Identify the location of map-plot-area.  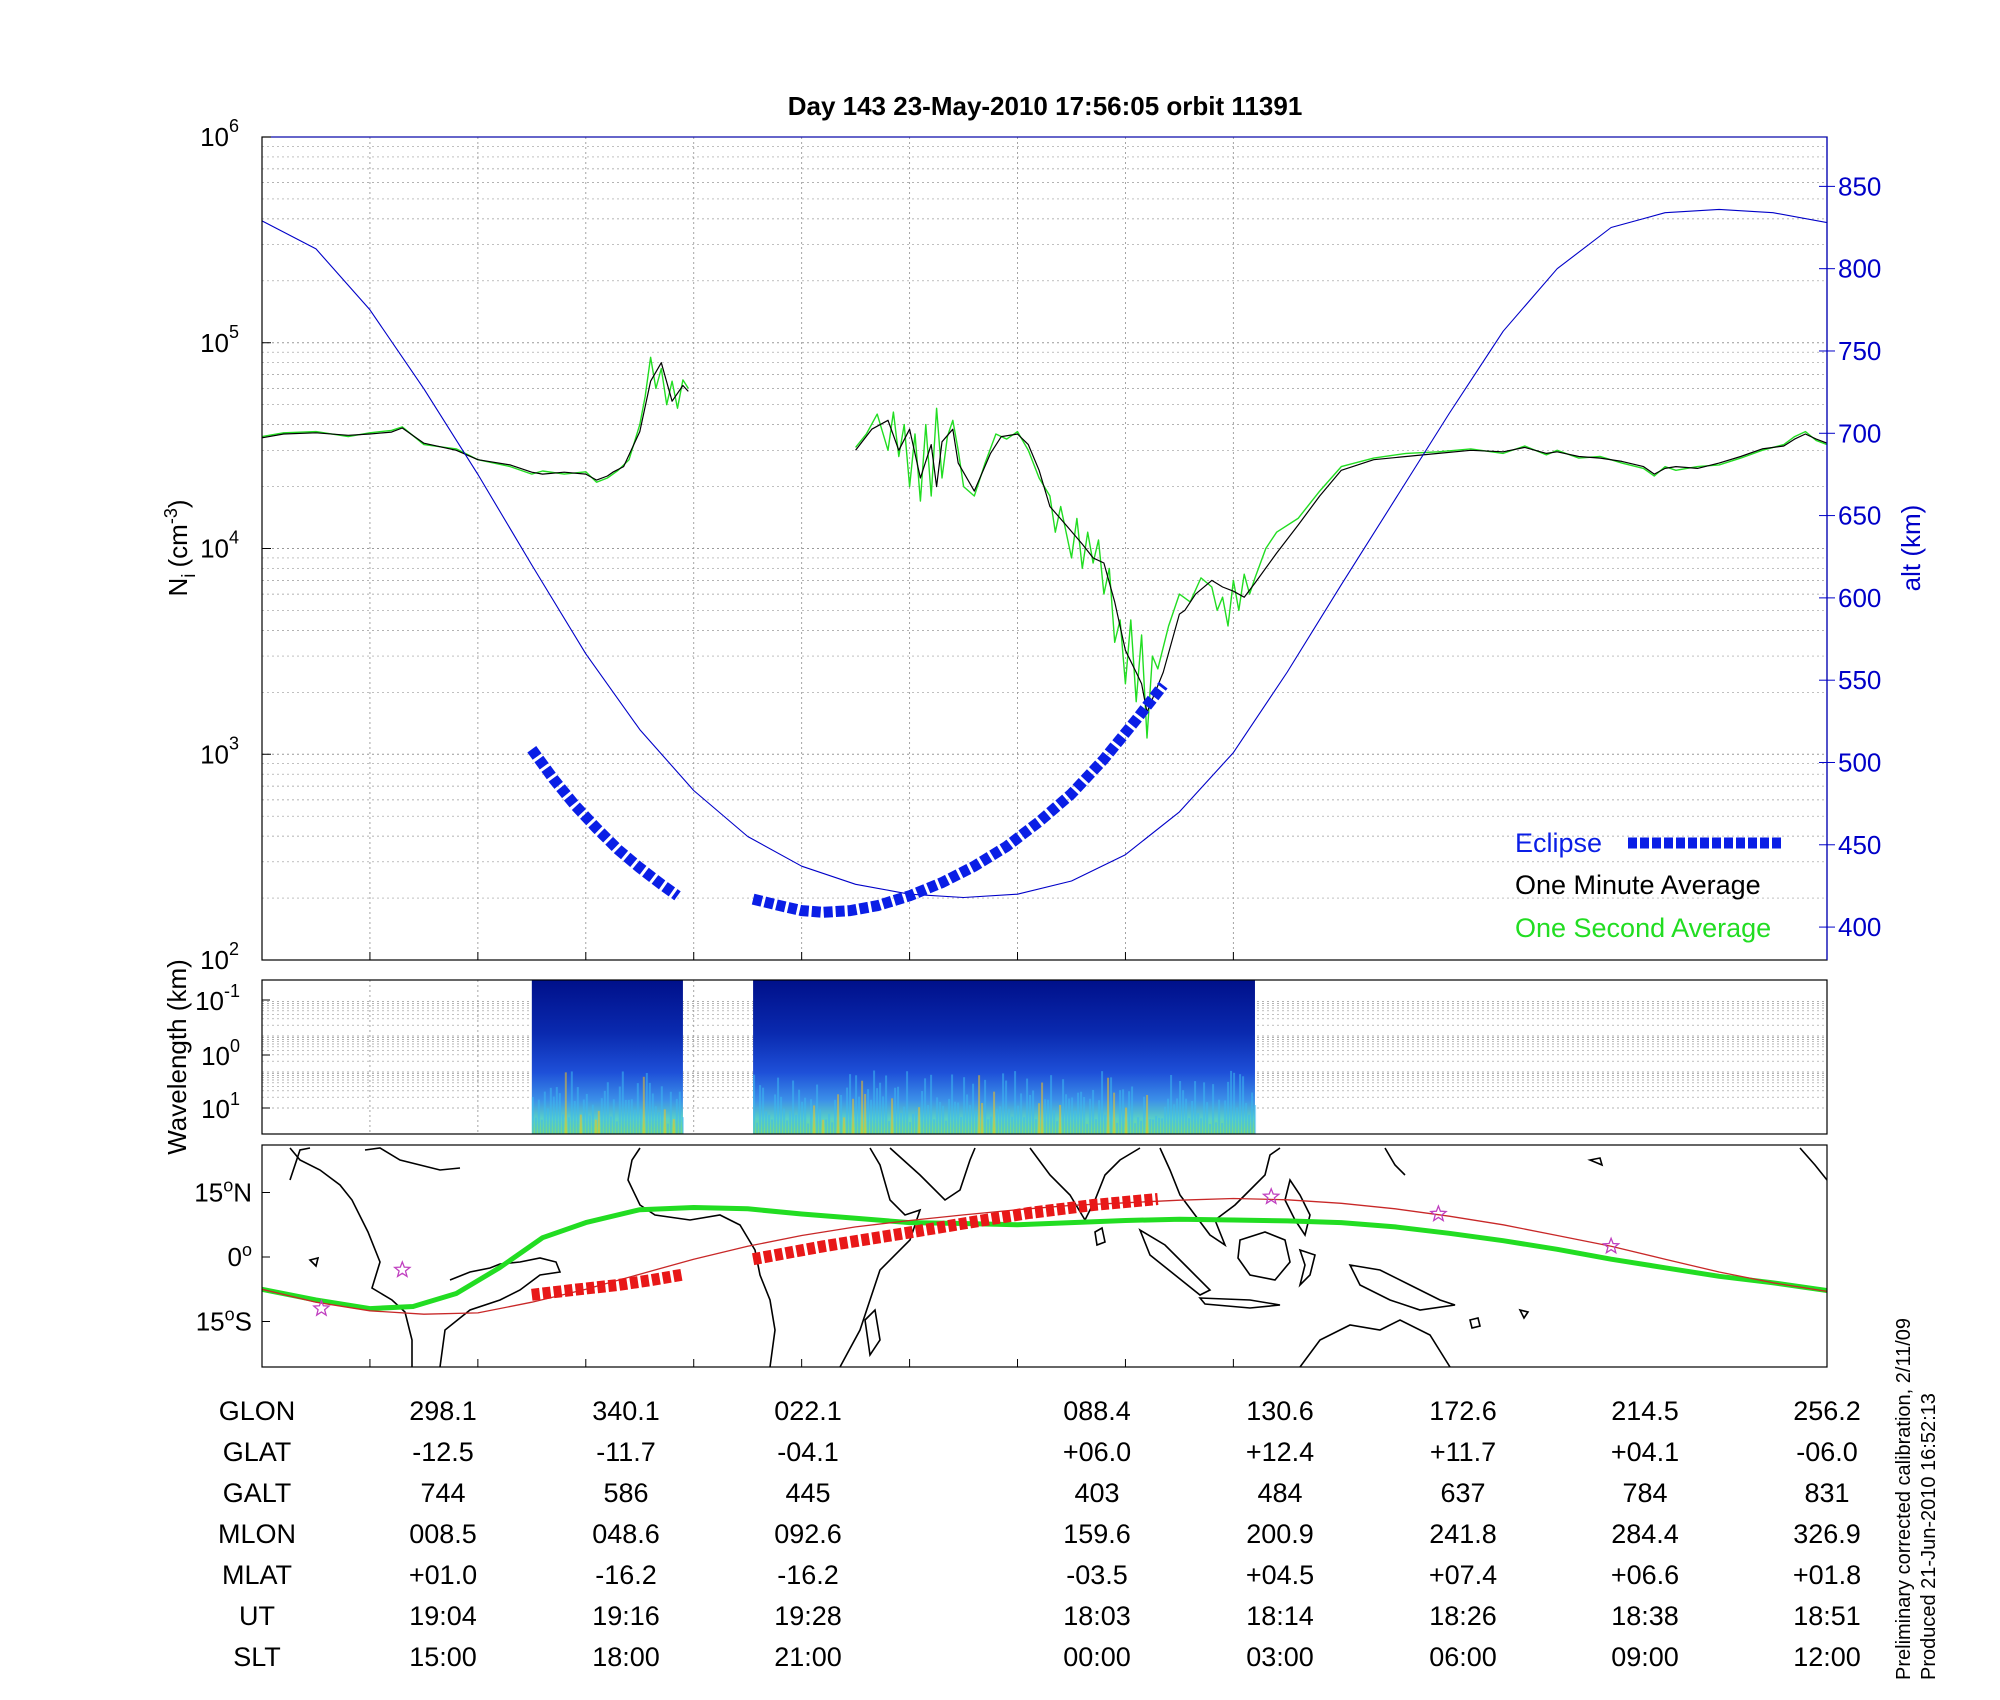
(1044, 1257).